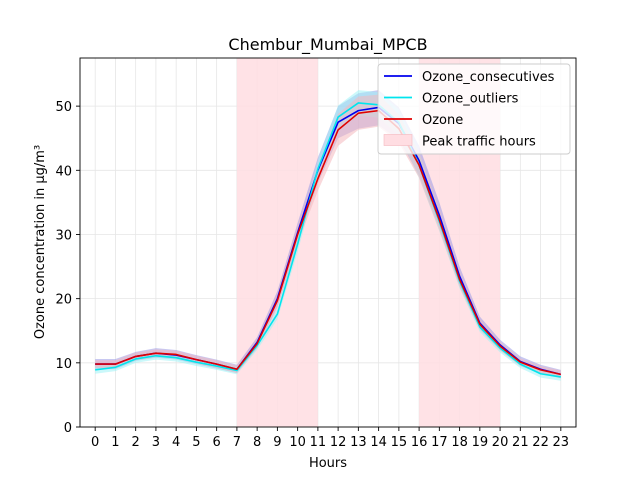  What do you see at coordinates (479, 142) in the screenshot?
I see `legend-label: Peak traffic hours` at bounding box center [479, 142].